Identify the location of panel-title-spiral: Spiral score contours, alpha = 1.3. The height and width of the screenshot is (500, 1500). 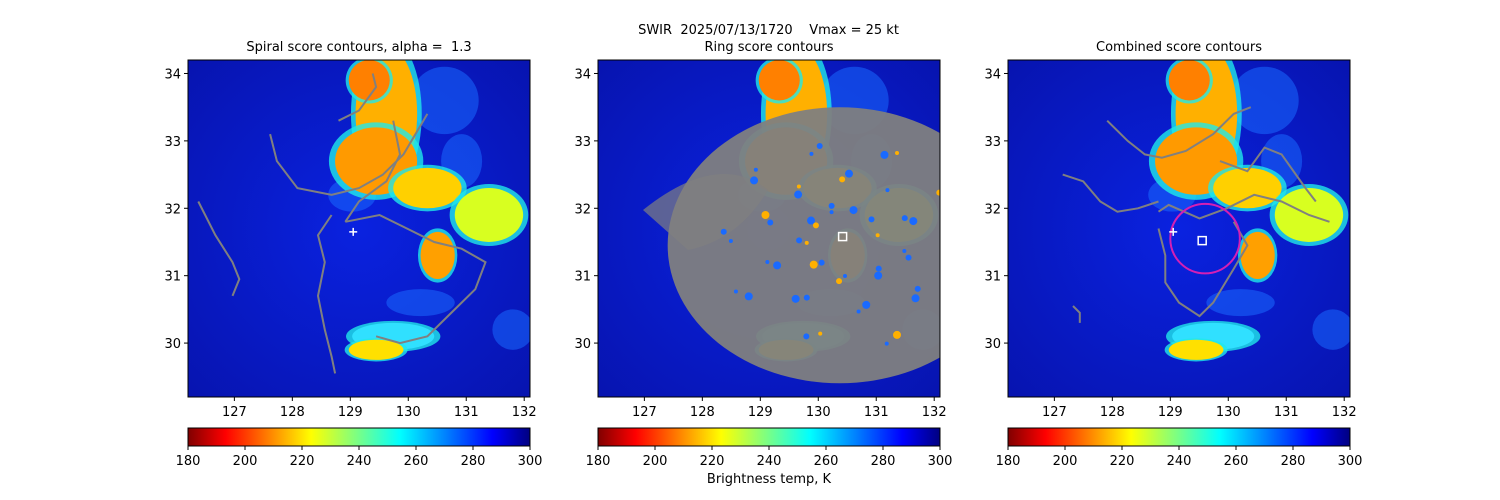
(359, 47).